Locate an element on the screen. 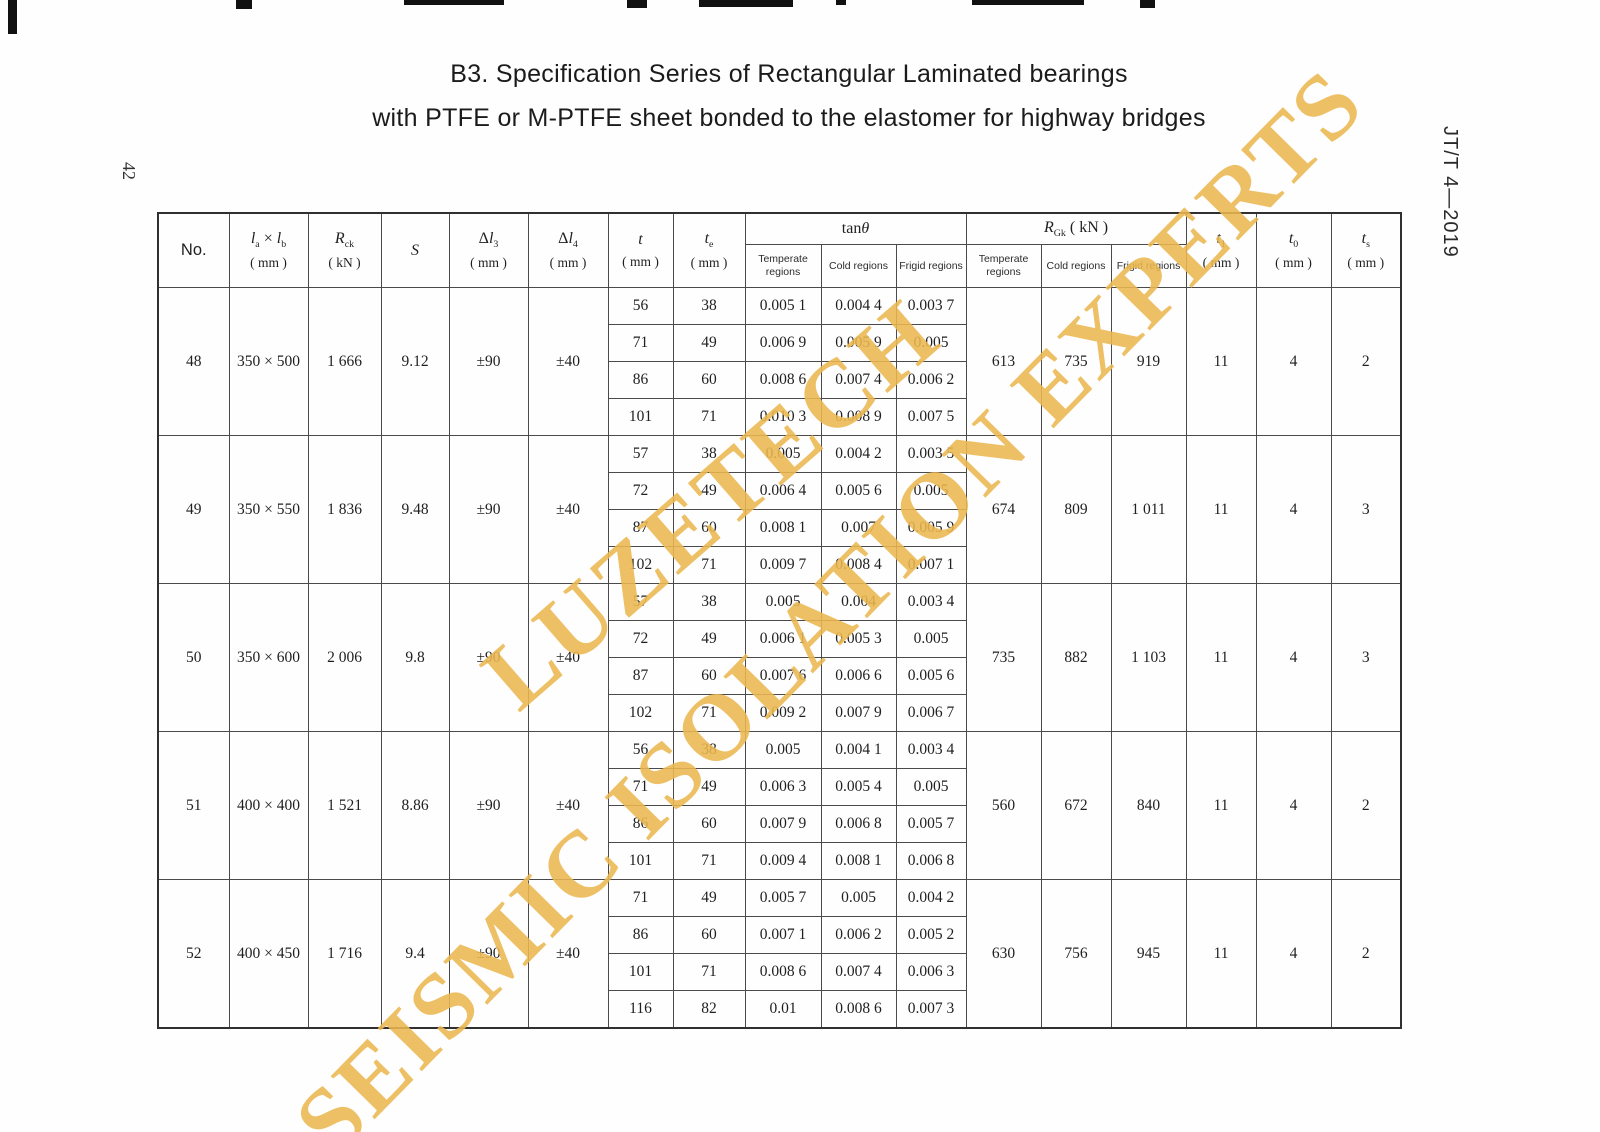 This screenshot has height=1132, width=1600. cell-tan-frigid: 0.005 is located at coordinates (931, 787).